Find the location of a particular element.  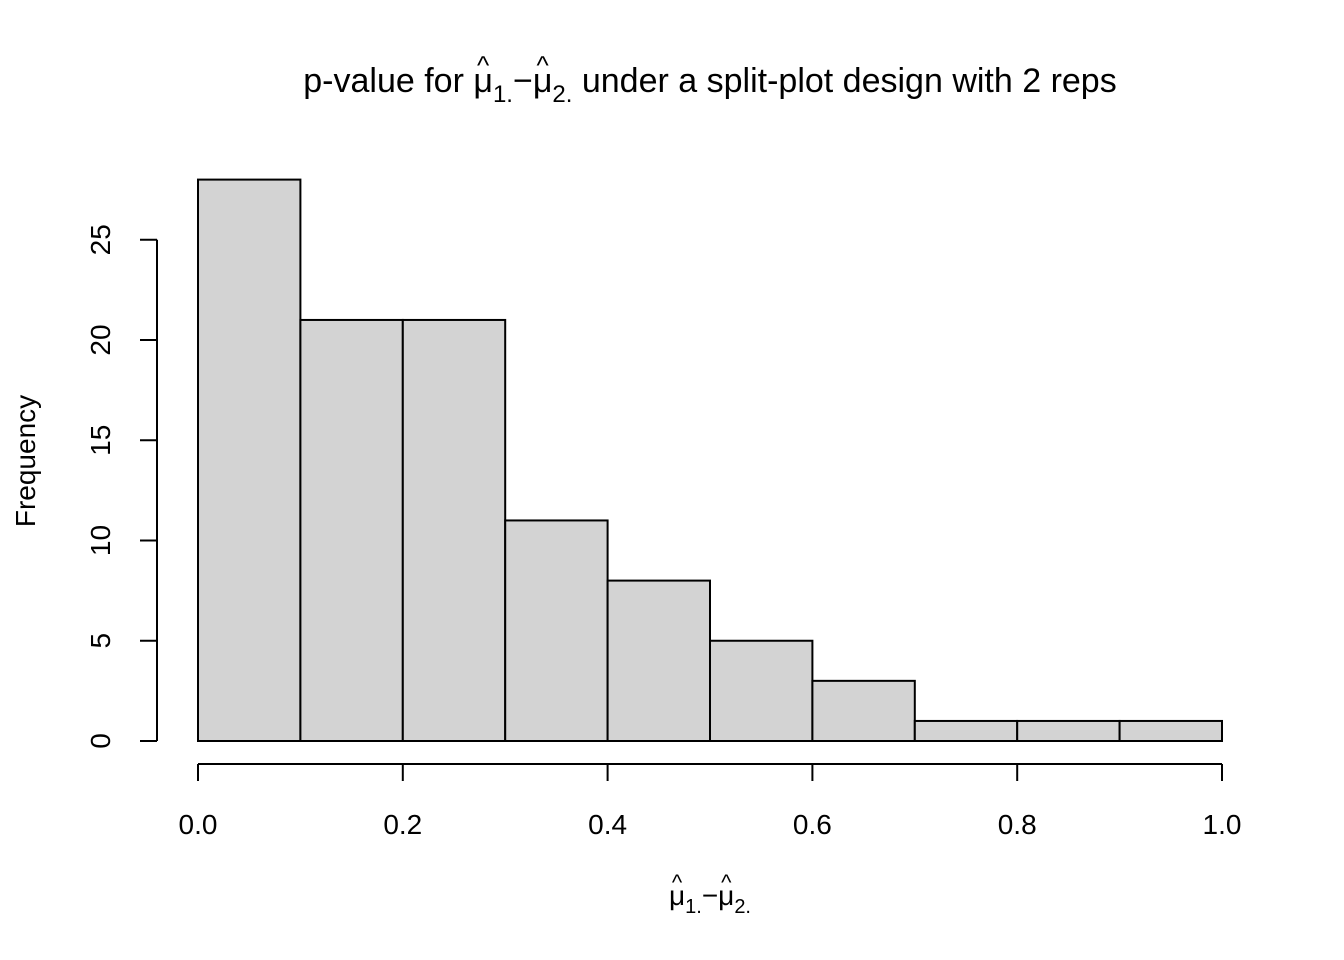

y-axis: 0 5 10 15 20 25 is located at coordinates (121, 486).